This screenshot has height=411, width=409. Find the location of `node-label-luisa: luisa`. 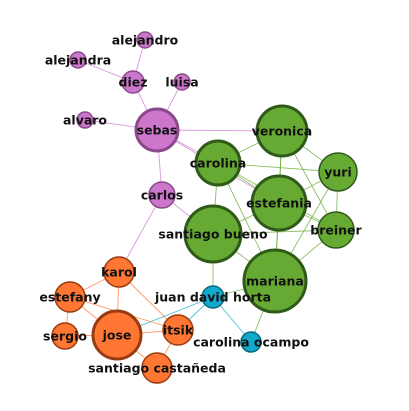

node-label-luisa: luisa is located at coordinates (181, 82).